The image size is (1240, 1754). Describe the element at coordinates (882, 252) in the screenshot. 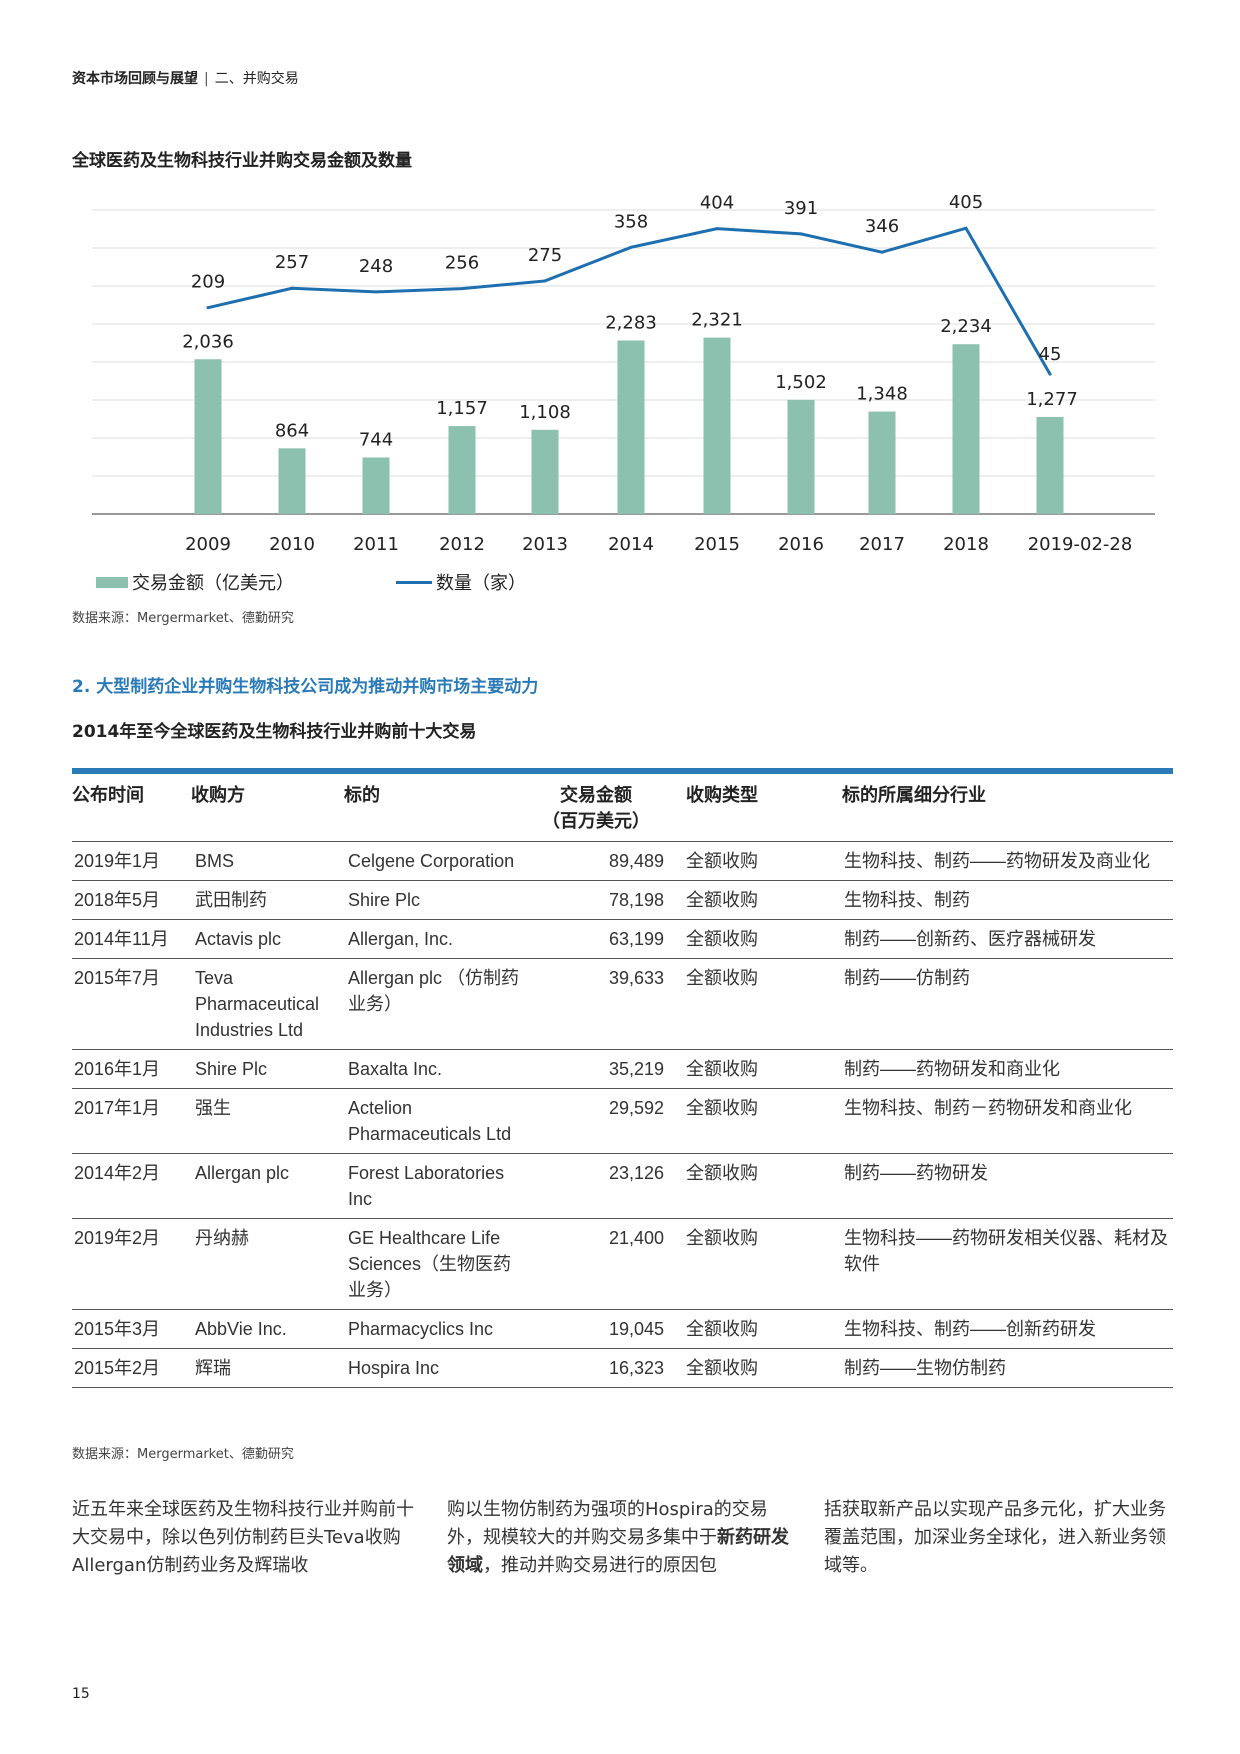

I see `line-point-2017` at that location.